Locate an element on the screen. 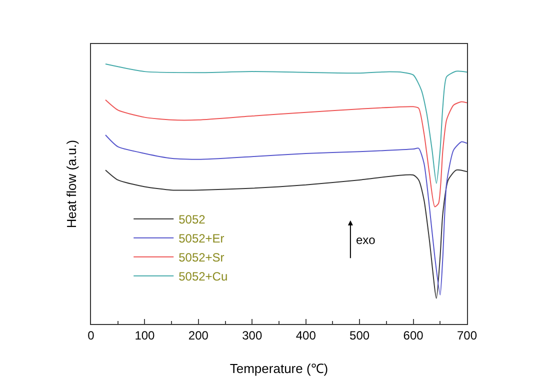  x-tick-label: 200 is located at coordinates (198, 335).